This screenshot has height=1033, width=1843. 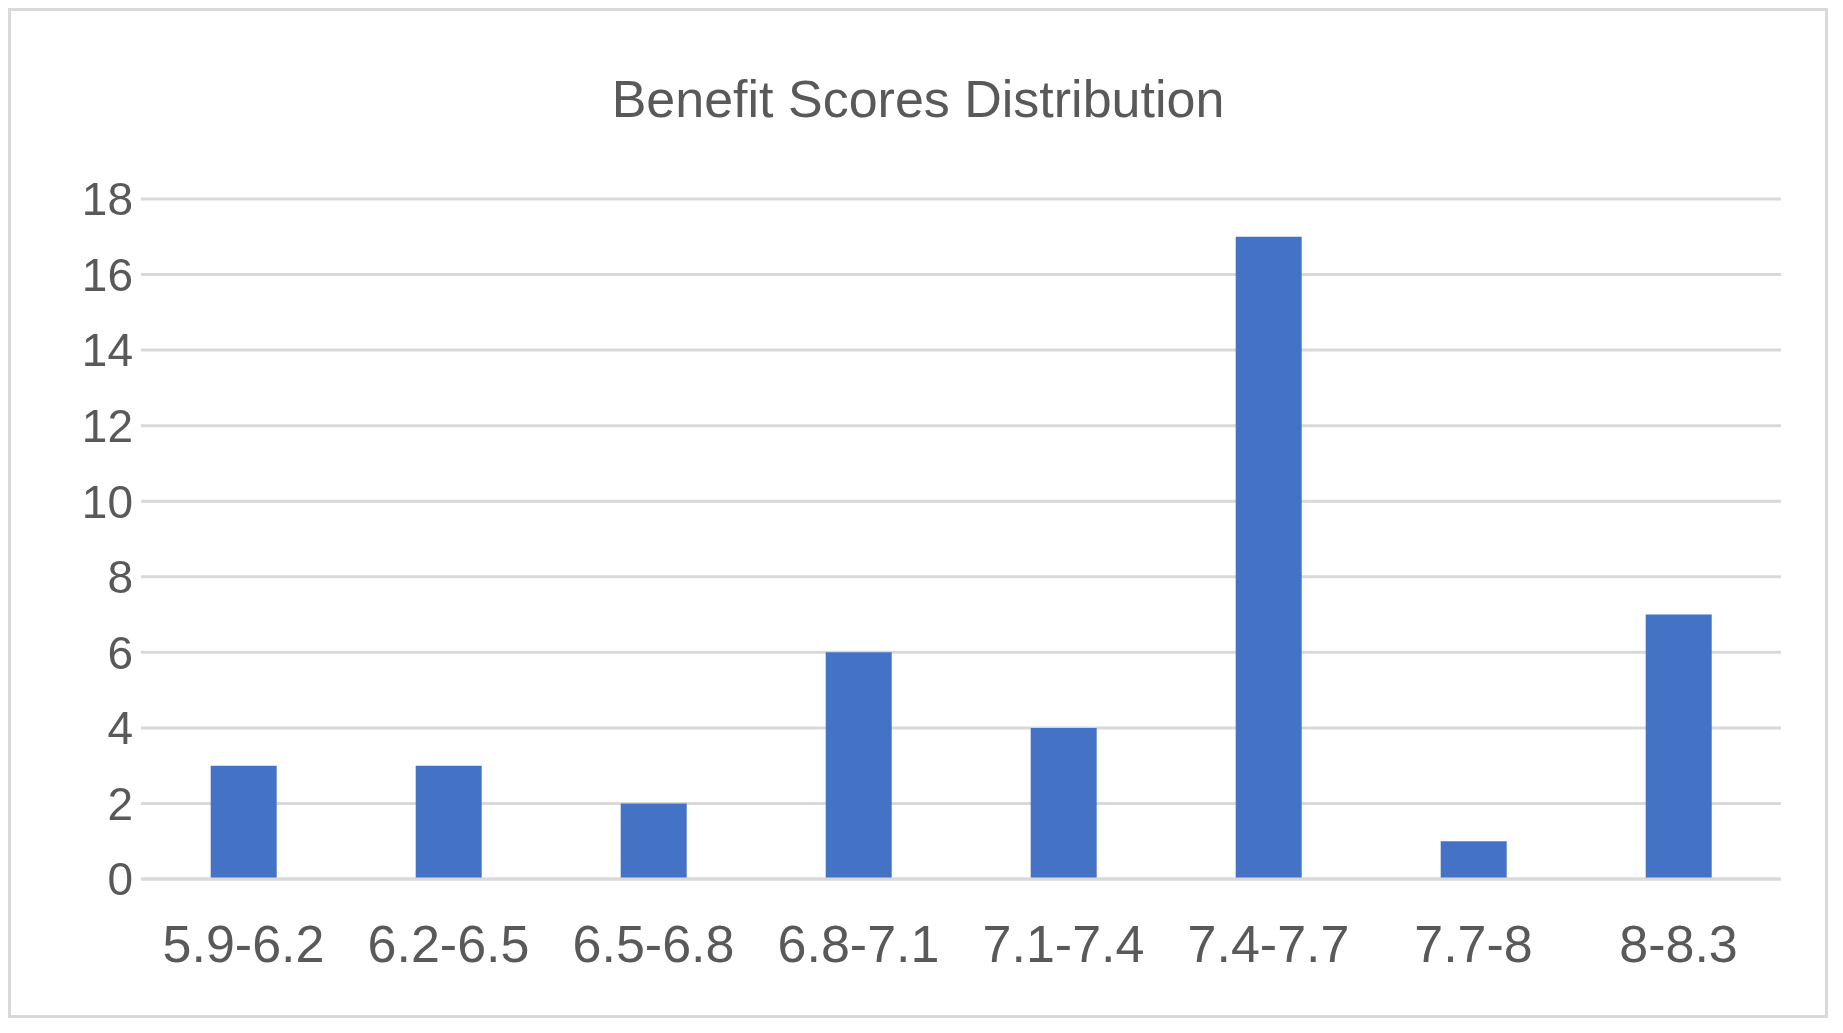 I want to click on x-tick-label: 8-8.3, so click(x=1678, y=943).